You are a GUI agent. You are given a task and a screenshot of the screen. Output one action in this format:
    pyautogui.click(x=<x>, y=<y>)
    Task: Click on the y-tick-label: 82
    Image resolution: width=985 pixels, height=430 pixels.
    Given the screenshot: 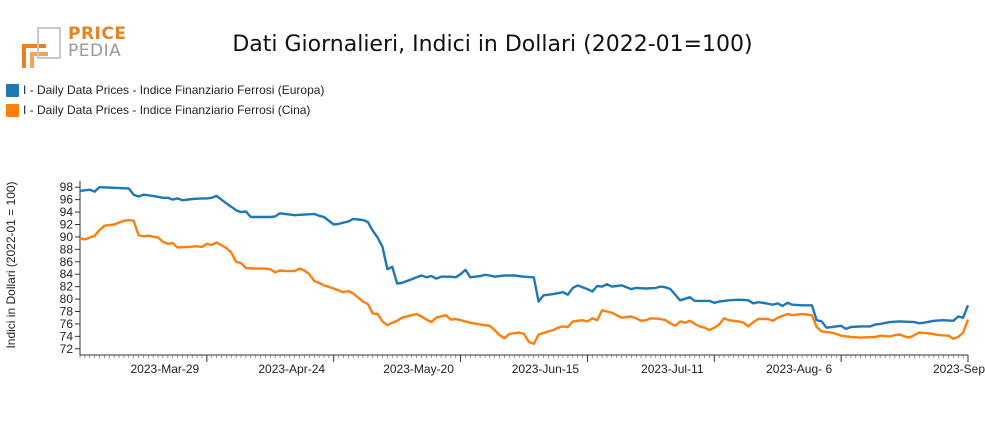 What is the action you would take?
    pyautogui.click(x=67, y=287)
    